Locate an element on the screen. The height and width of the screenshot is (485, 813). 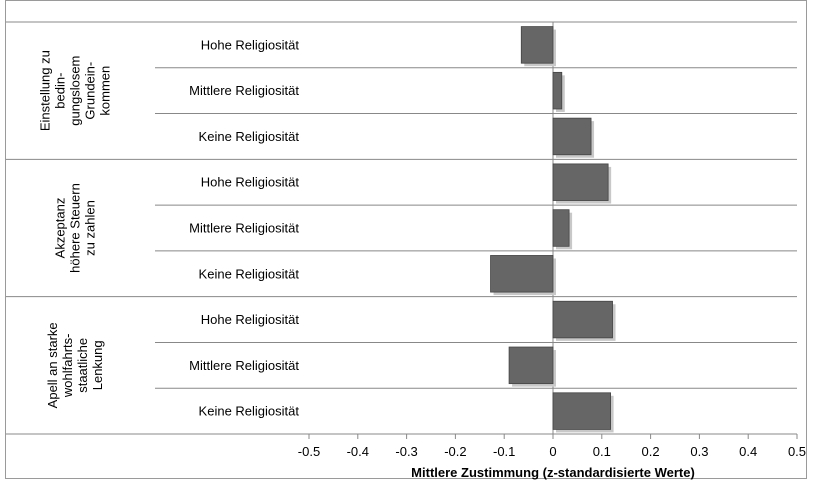
group-label-line: zu zahlen is located at coordinates (90, 228).